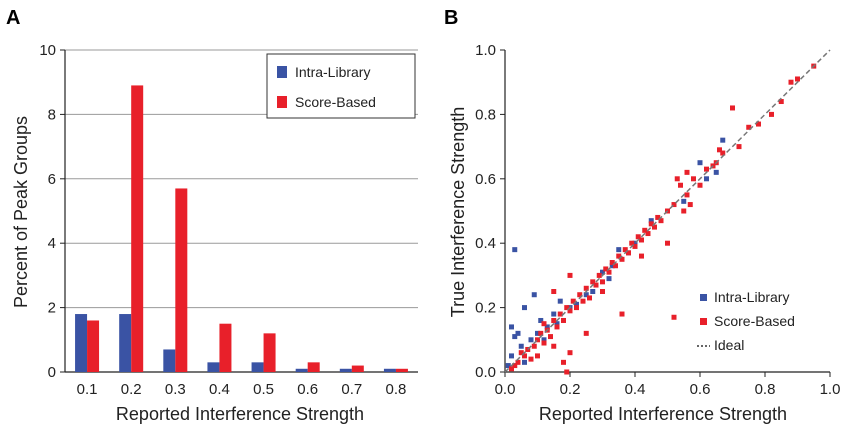  What do you see at coordinates (263, 389) in the screenshot?
I see `x-tick-label: 0.5` at bounding box center [263, 389].